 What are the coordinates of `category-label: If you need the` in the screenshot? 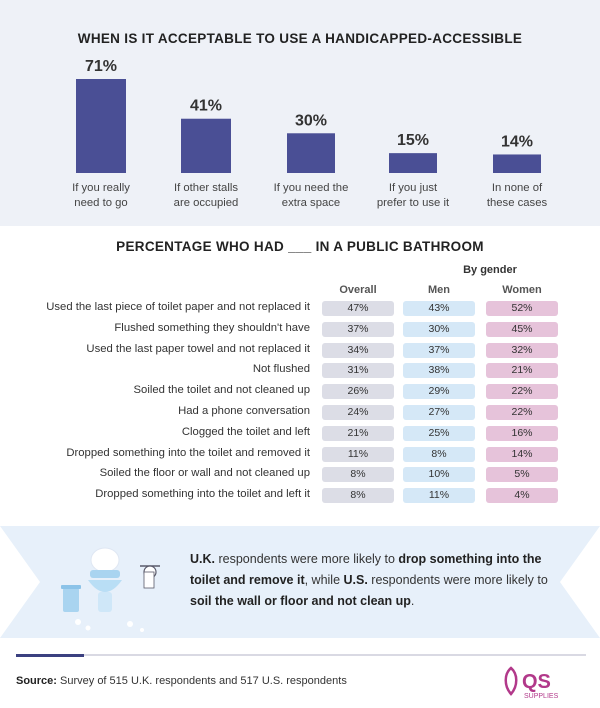 It's located at (311, 188).